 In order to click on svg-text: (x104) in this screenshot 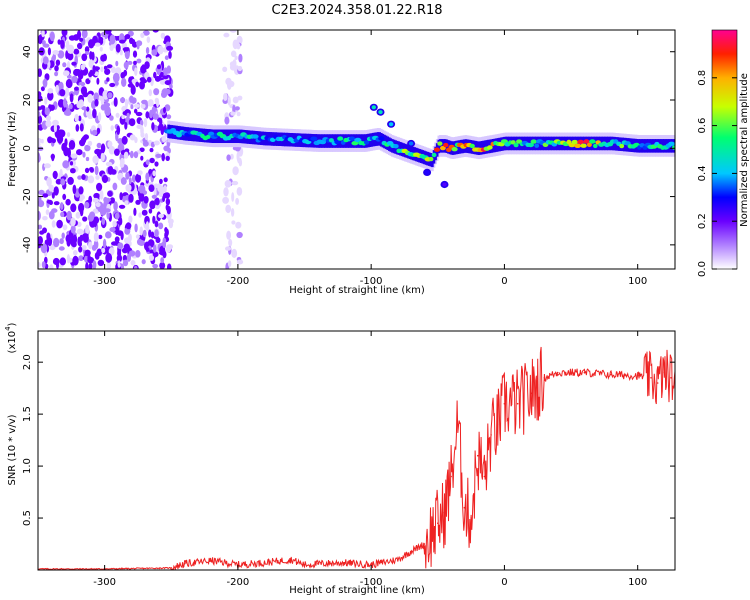, I will do `click(11, 337)`.